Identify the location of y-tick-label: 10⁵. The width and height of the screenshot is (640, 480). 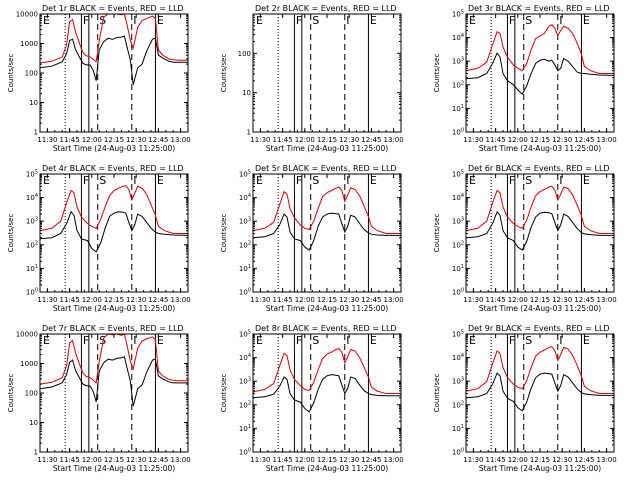
(458, 174).